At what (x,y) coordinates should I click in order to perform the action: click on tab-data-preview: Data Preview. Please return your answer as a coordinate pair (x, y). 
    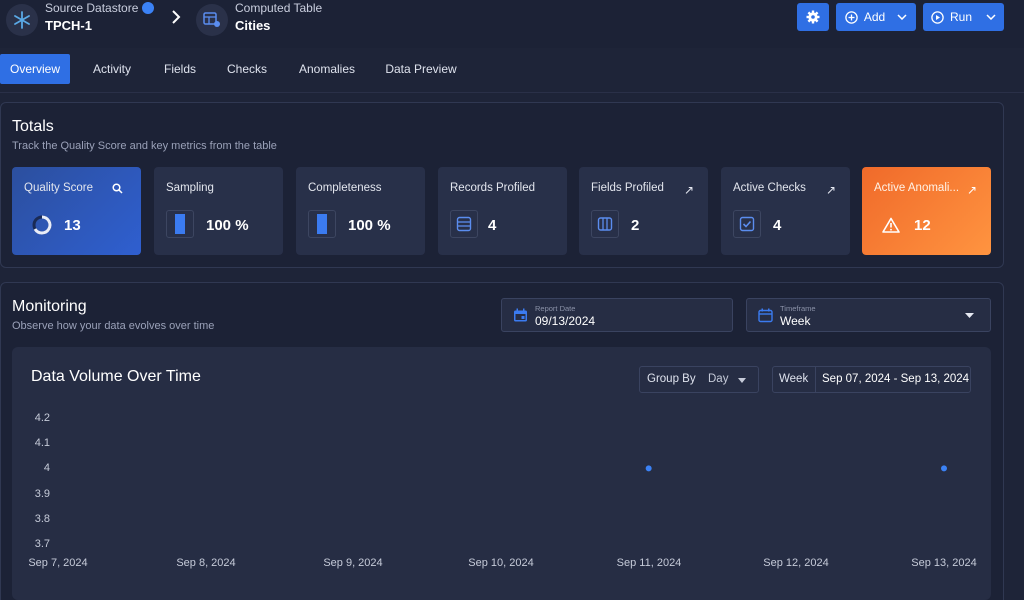
    Looking at the image, I should click on (421, 69).